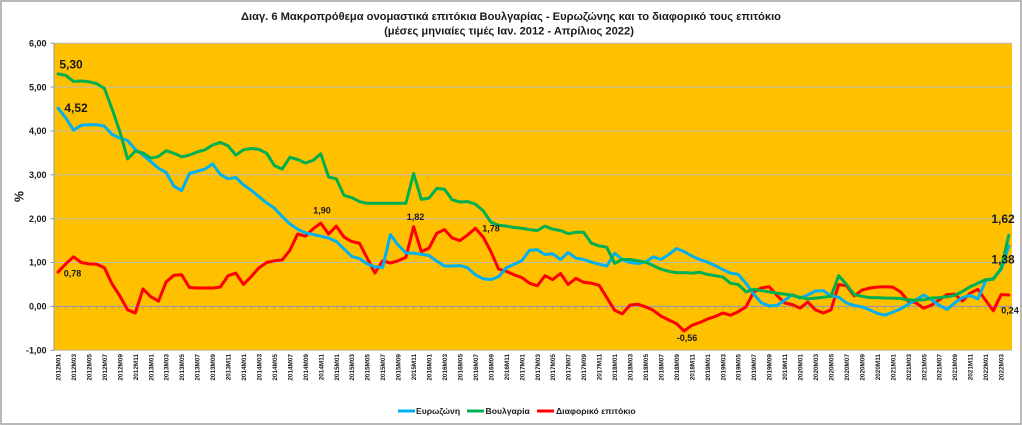 The width and height of the screenshot is (1022, 425). What do you see at coordinates (631, 367) in the screenshot?
I see `svg-text: 2018M03` at bounding box center [631, 367].